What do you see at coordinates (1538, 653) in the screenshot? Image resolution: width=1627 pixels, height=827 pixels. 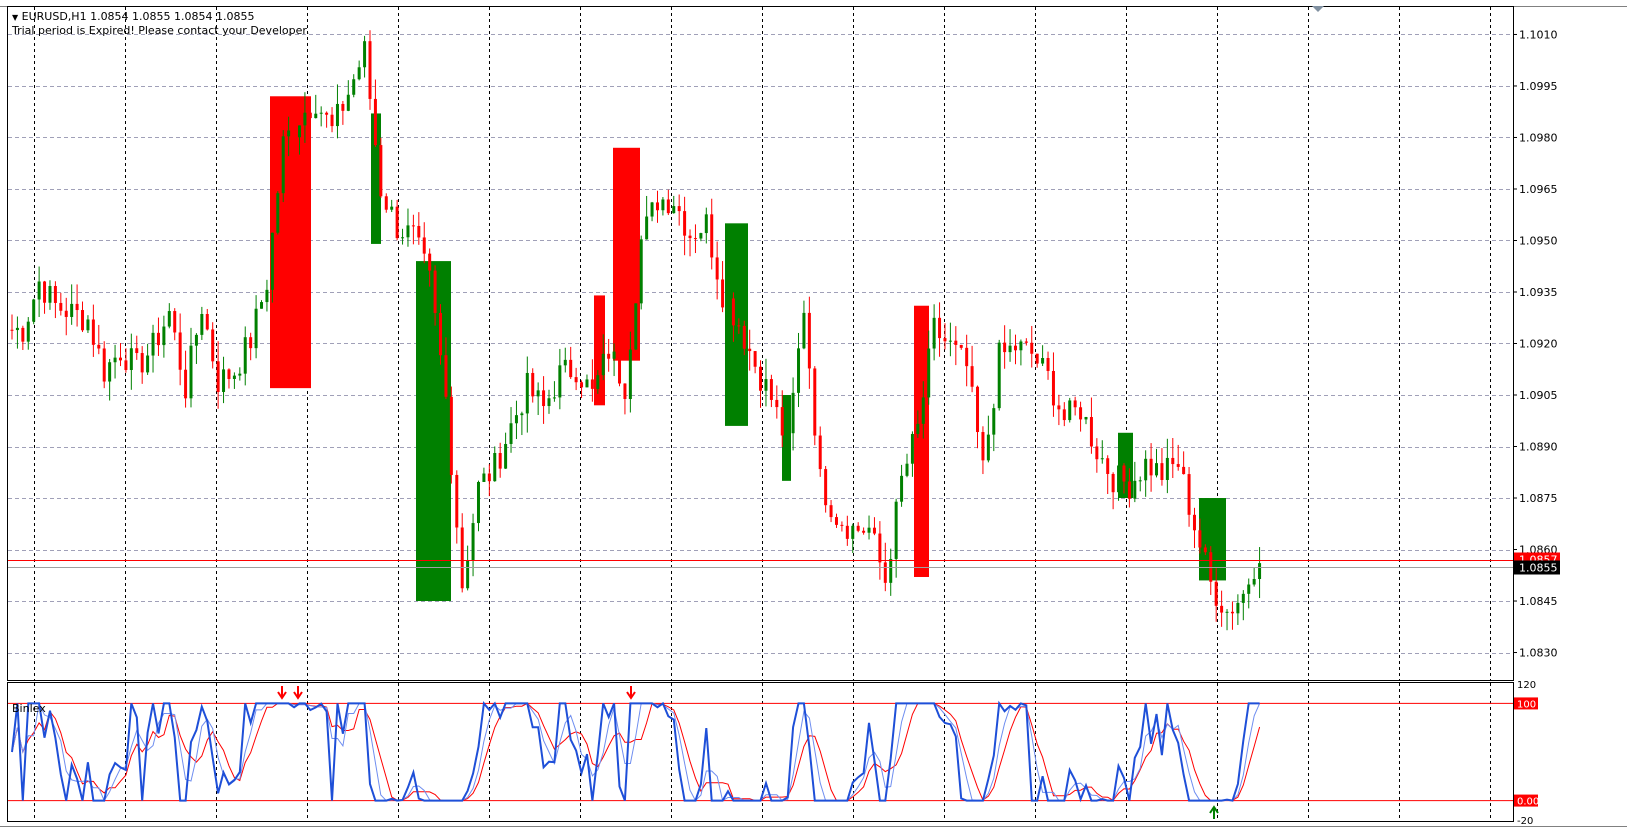 I see `price-label: 1.0830` at bounding box center [1538, 653].